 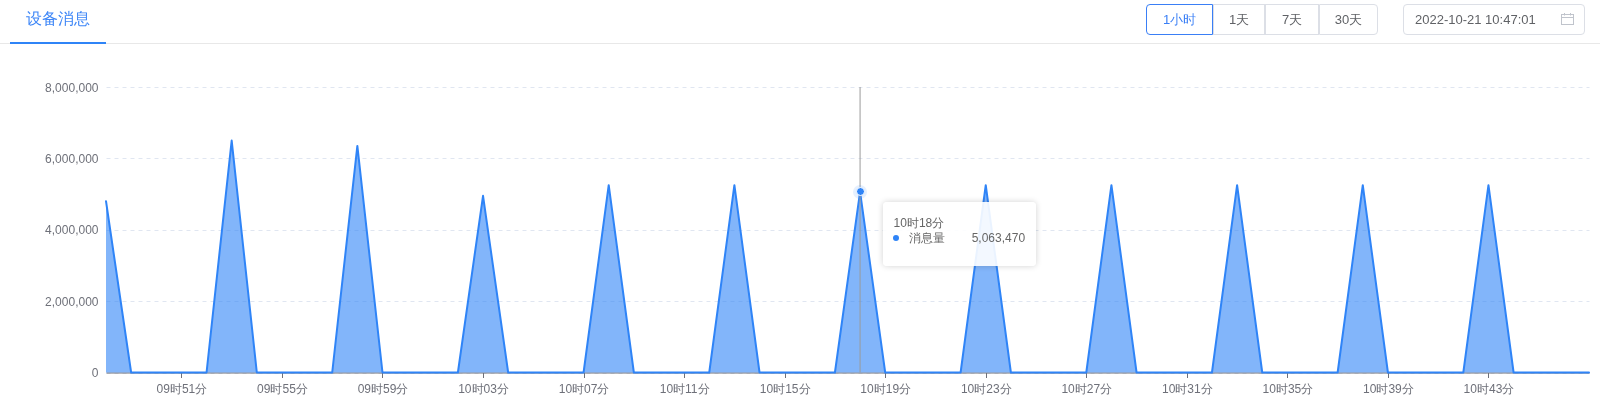 What do you see at coordinates (72, 301) in the screenshot?
I see `y-tick-label: 2,000,000` at bounding box center [72, 301].